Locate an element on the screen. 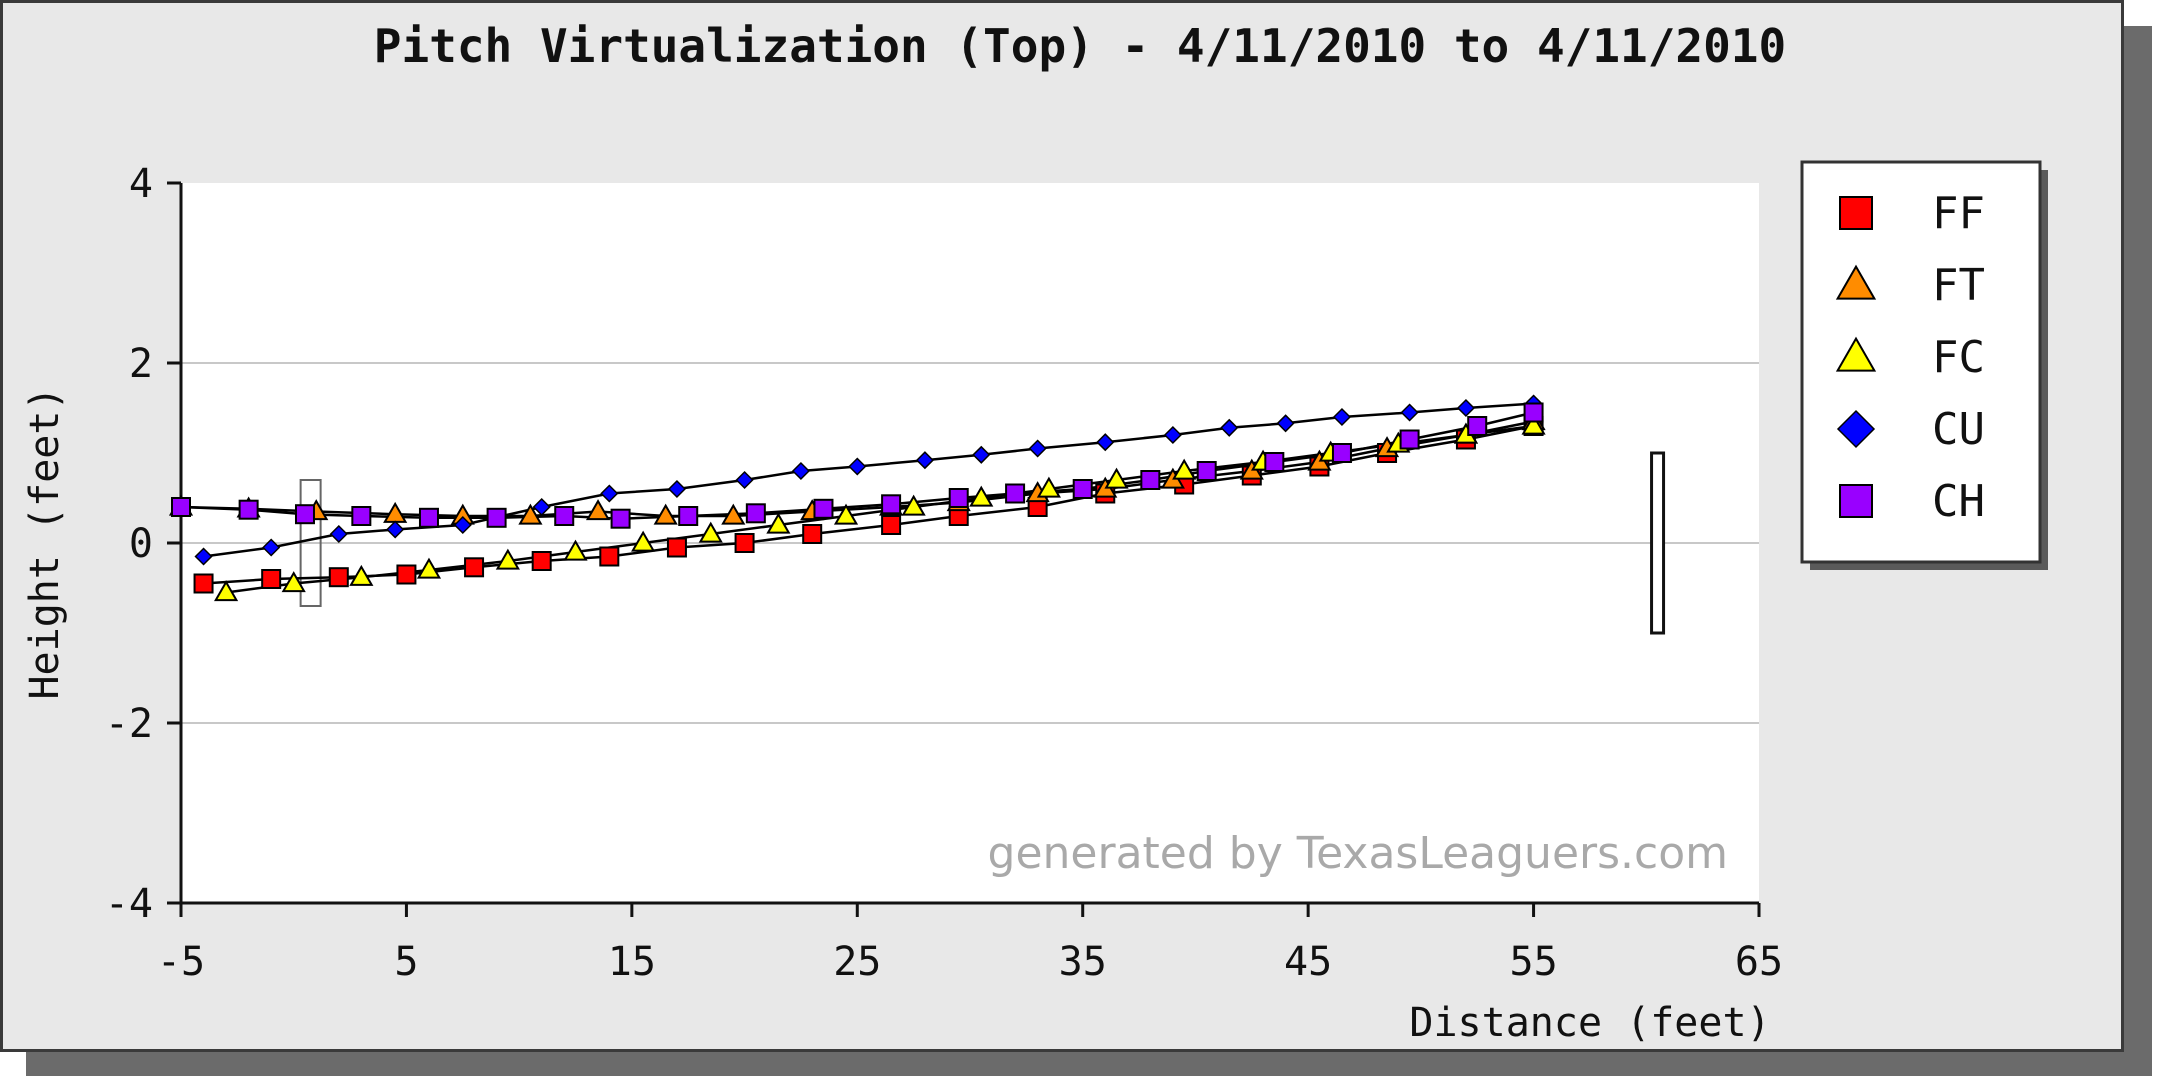  legend-marker-cu is located at coordinates (1856, 429).